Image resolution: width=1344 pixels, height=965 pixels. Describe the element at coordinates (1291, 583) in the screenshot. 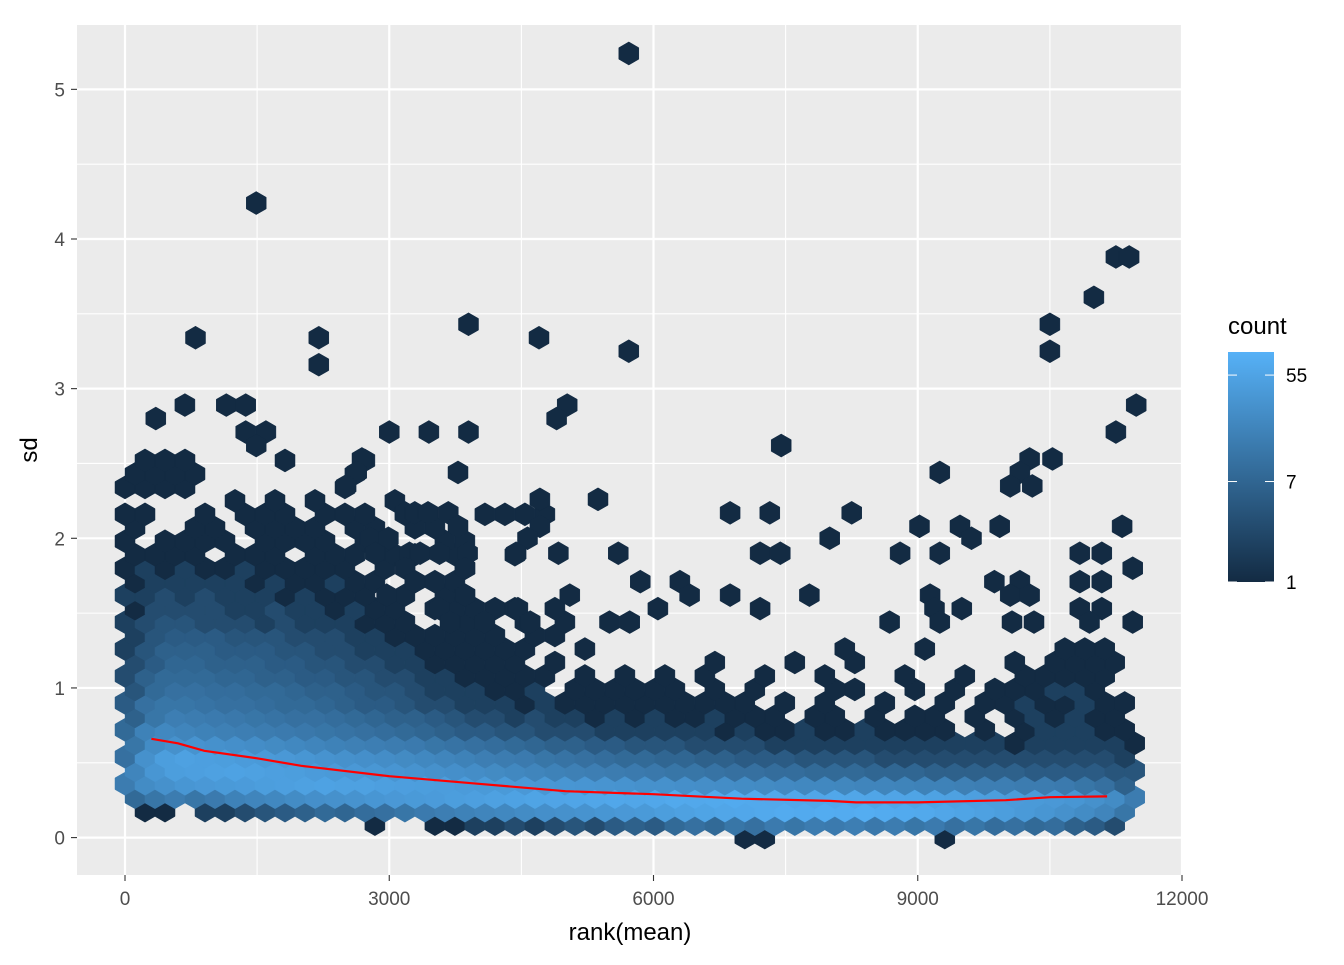

I see `legend-tick-label: 1` at that location.